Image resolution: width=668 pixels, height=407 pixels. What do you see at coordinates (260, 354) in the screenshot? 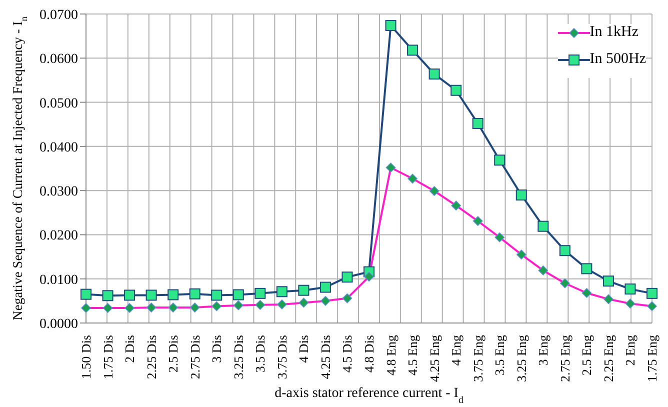
I see `x-tick-label: 3.5 Dis` at bounding box center [260, 354].